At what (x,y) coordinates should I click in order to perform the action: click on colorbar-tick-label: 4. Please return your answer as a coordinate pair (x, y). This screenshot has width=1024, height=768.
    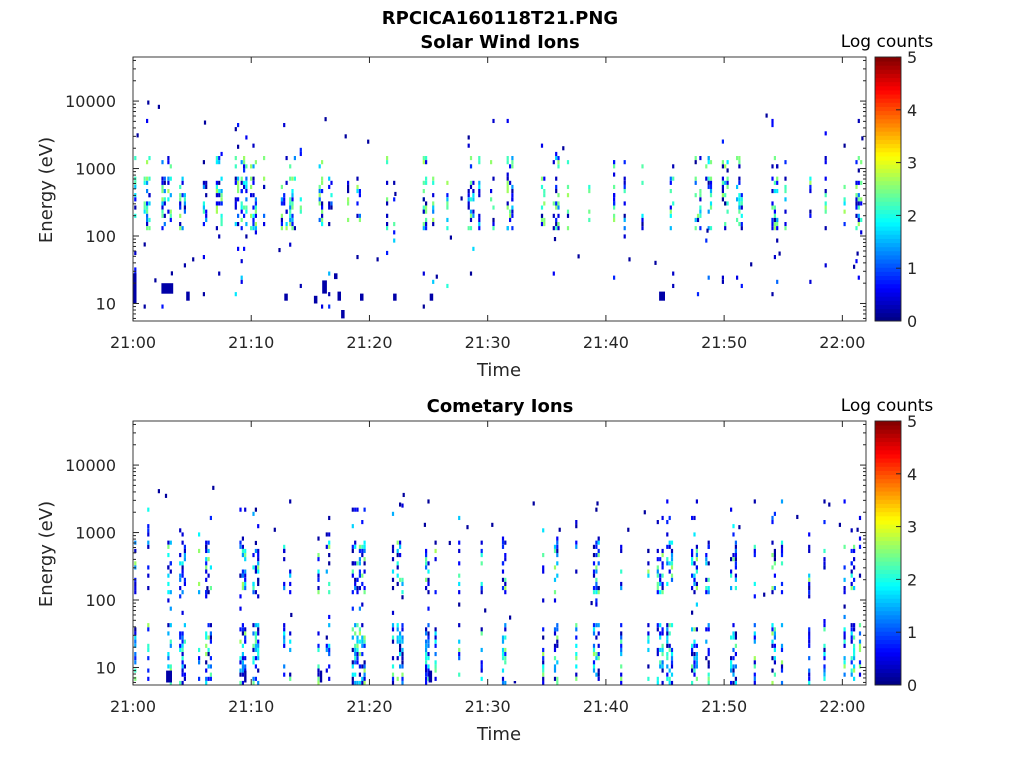
    Looking at the image, I should click on (912, 110).